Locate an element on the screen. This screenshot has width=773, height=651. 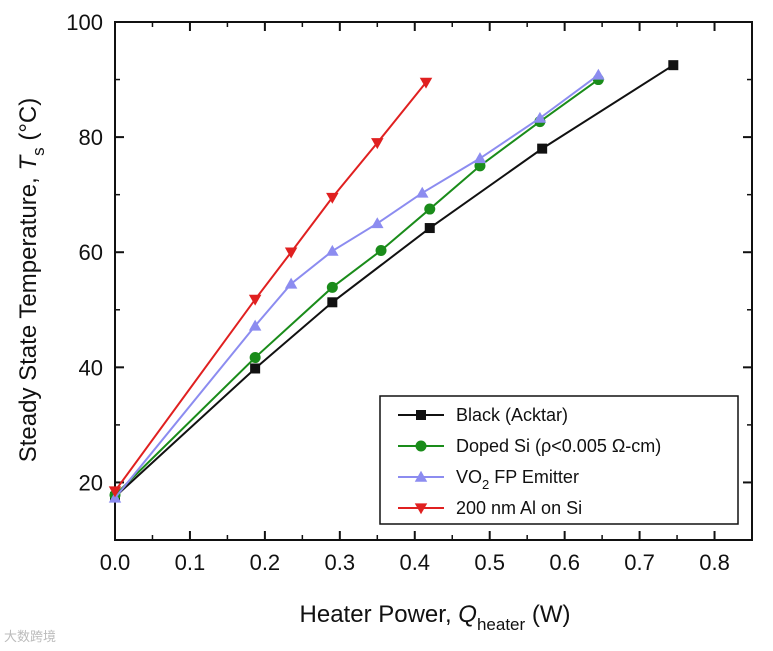
y-tick-label: 80 is located at coordinates (91, 137).